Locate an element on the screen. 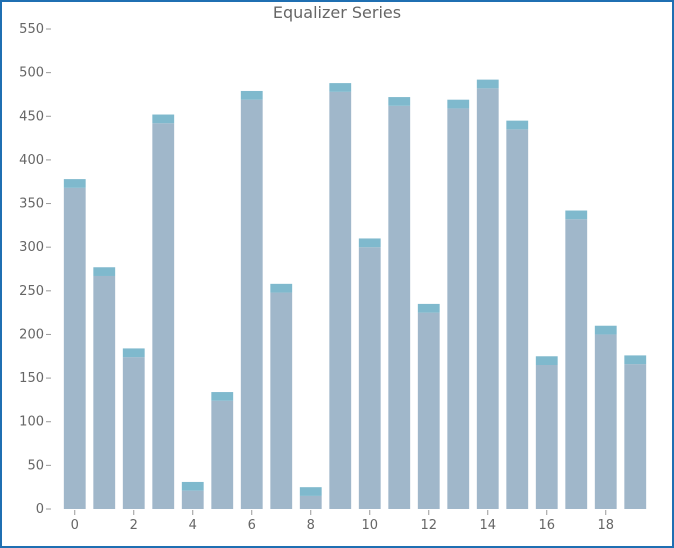 This screenshot has width=674, height=548. x-tick-label: 16 is located at coordinates (546, 525).